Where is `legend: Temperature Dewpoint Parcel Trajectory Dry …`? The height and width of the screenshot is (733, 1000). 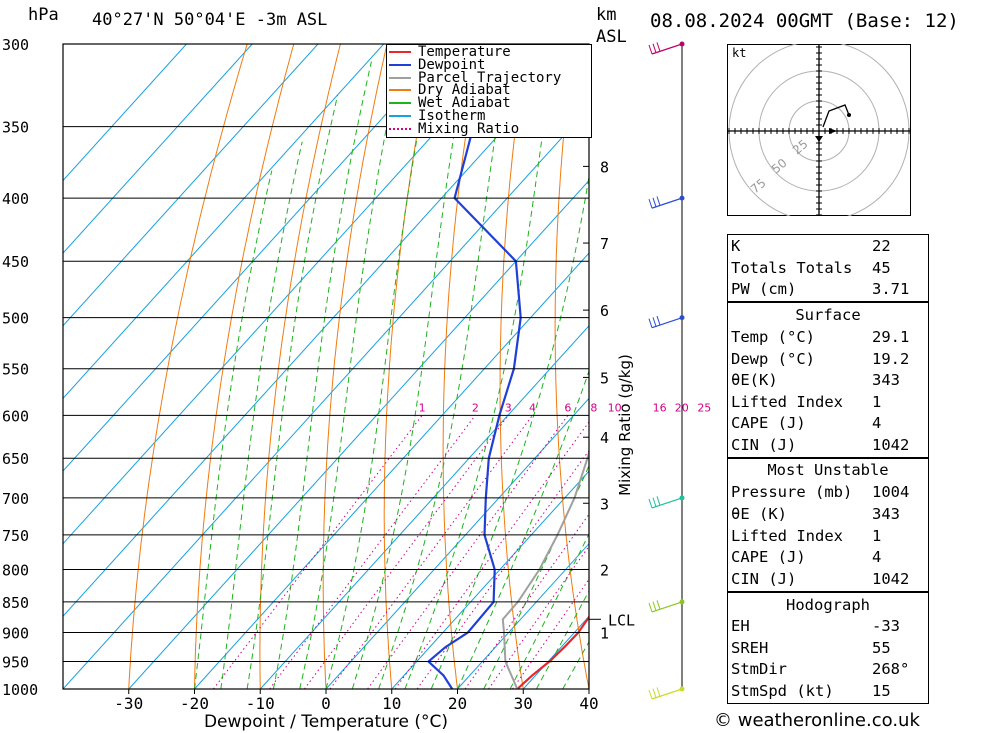 legend: Temperature Dewpoint Parcel Trajectory Dry … is located at coordinates (489, 91).